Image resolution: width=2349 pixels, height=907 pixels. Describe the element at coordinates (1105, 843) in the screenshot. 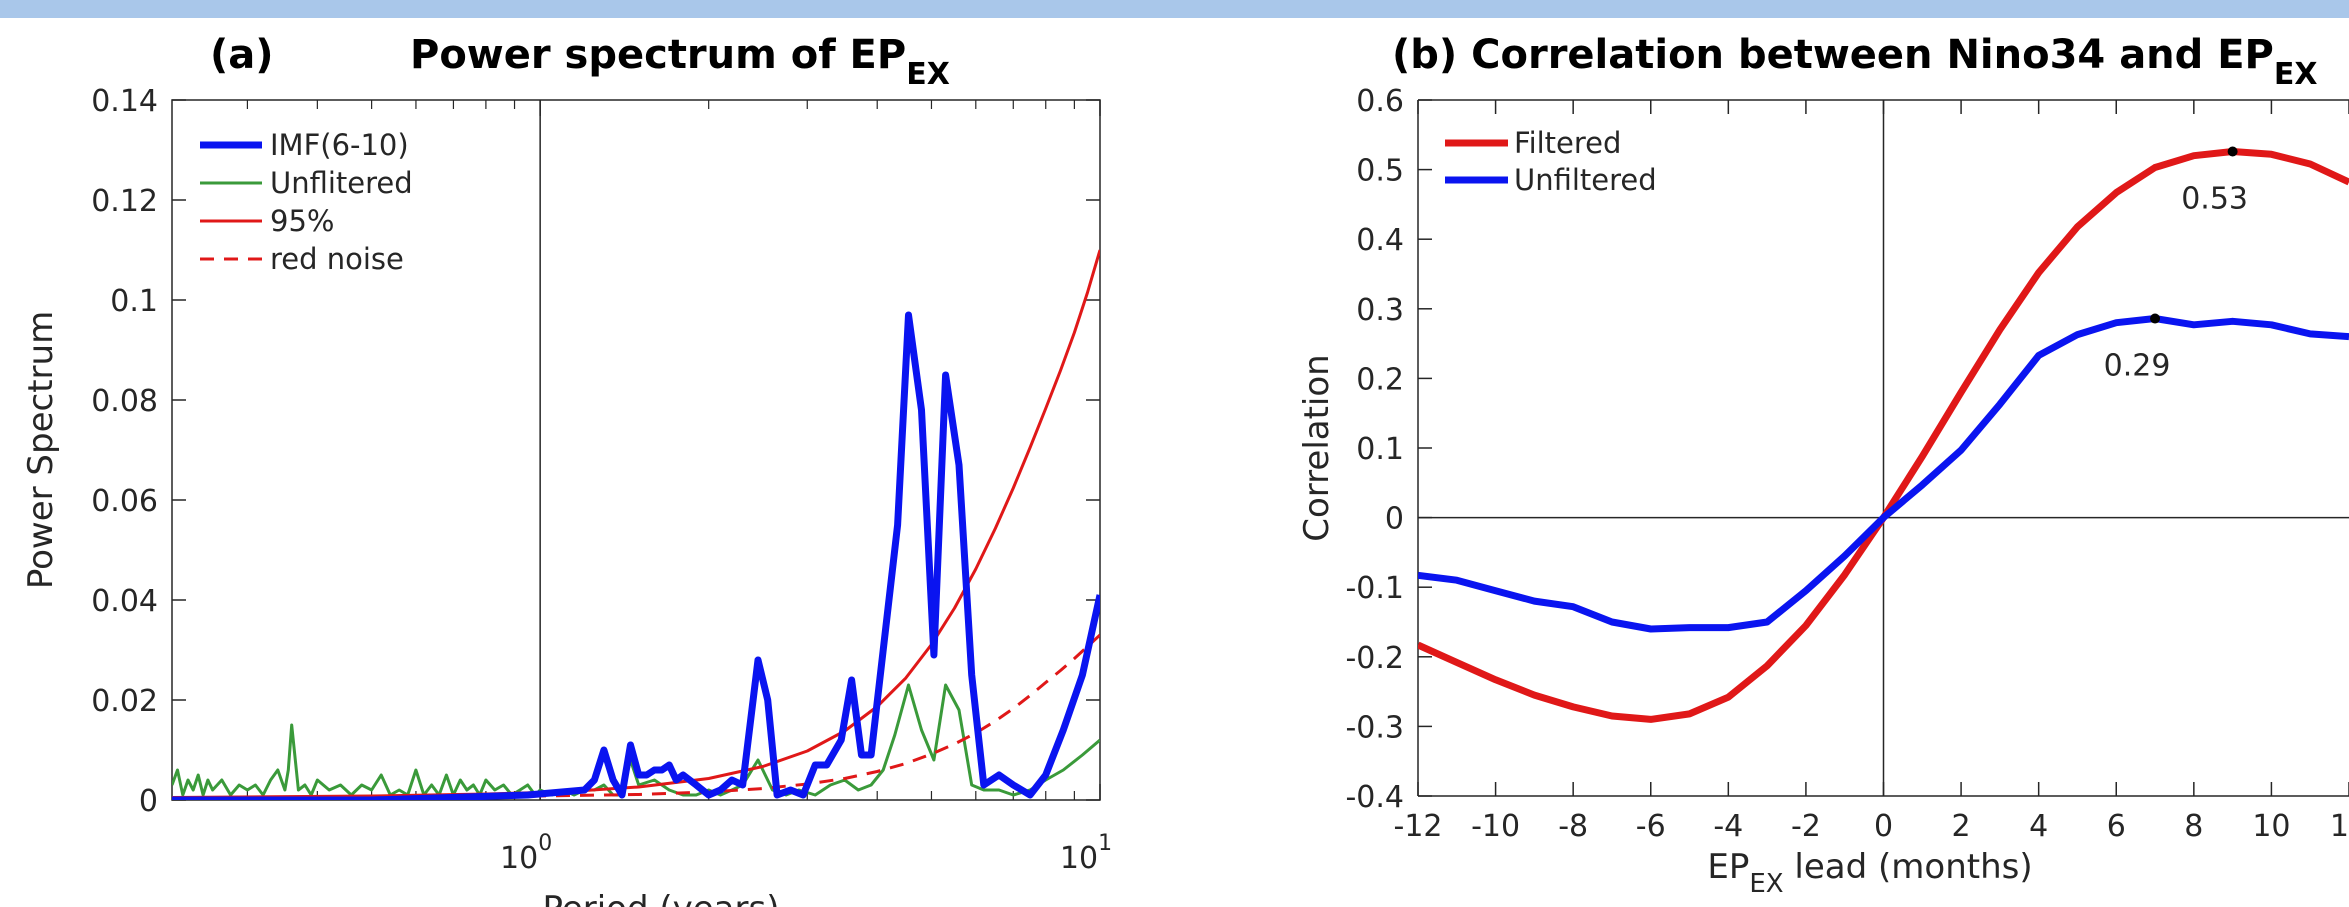

I see `x-tick-exponent: 1` at that location.